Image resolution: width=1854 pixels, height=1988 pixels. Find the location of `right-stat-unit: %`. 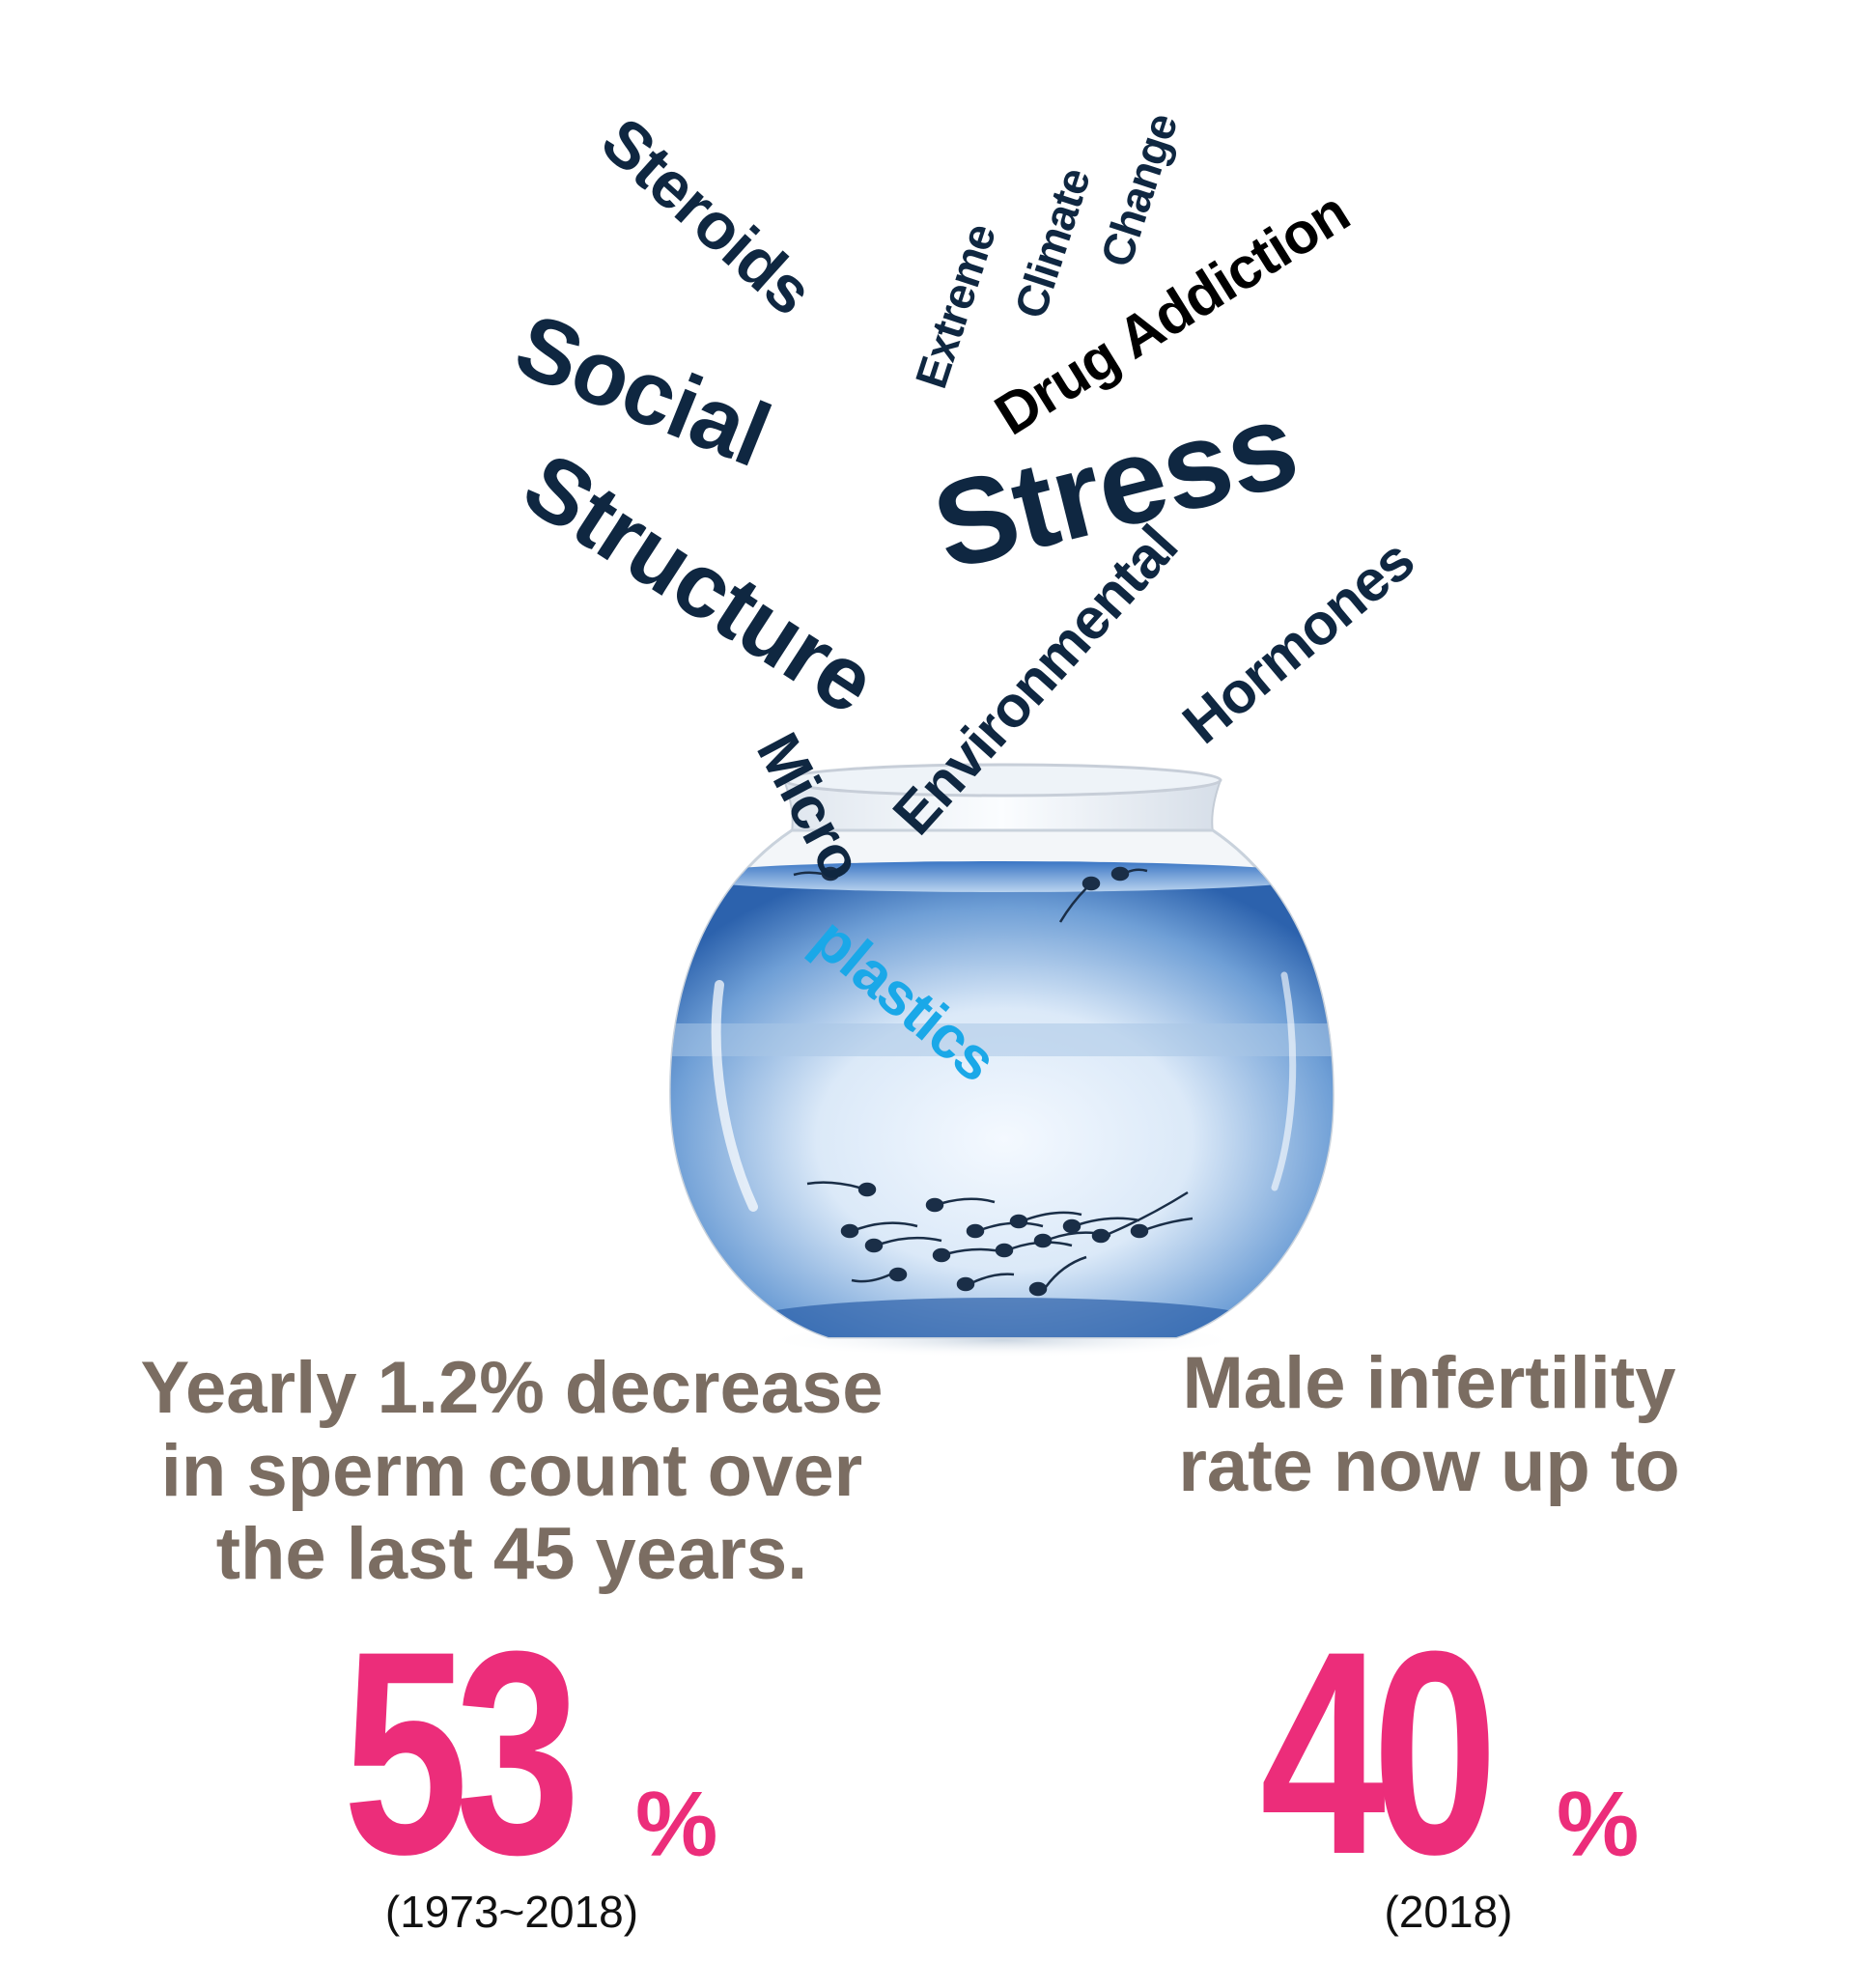

right-stat-unit: % is located at coordinates (1598, 1825).